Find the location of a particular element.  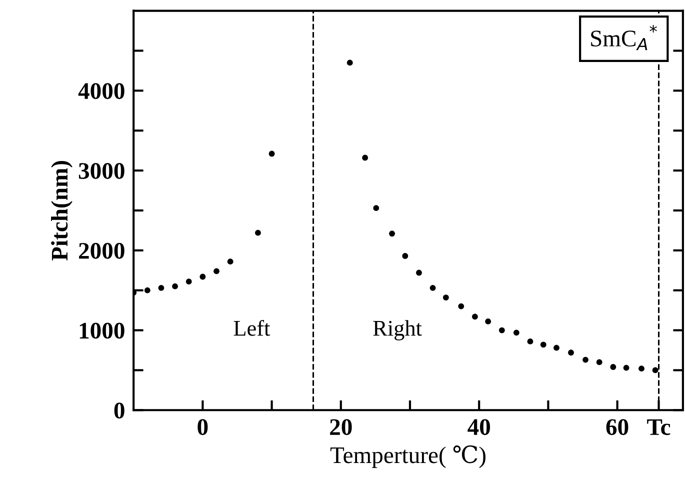

y-tick-label: 2000 is located at coordinates (101, 250).